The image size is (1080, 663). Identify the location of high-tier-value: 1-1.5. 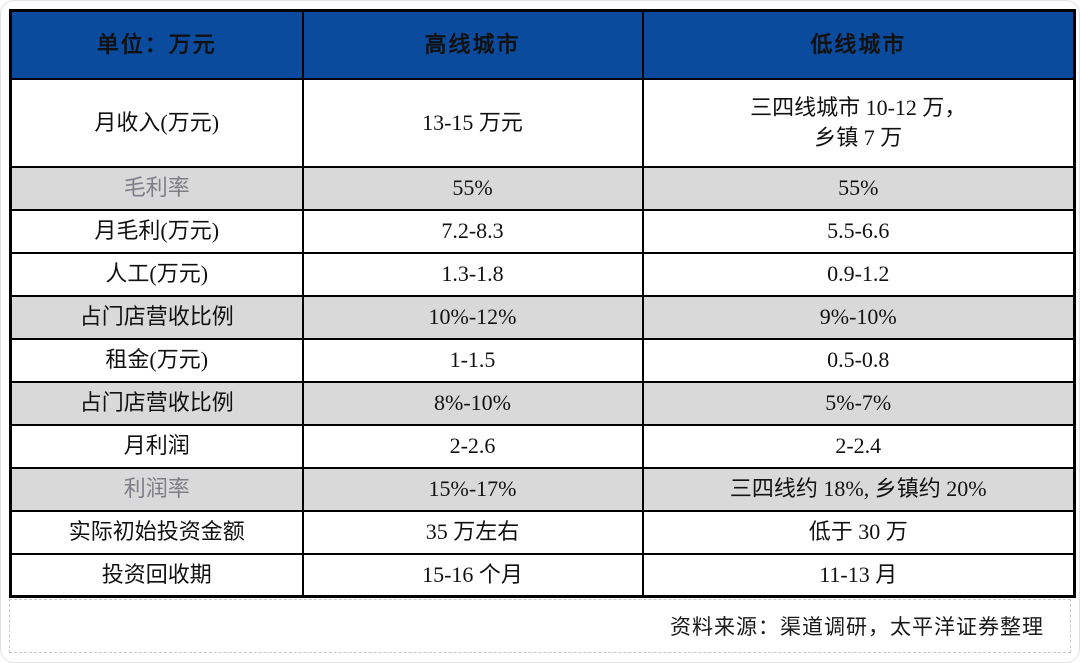
(472, 360).